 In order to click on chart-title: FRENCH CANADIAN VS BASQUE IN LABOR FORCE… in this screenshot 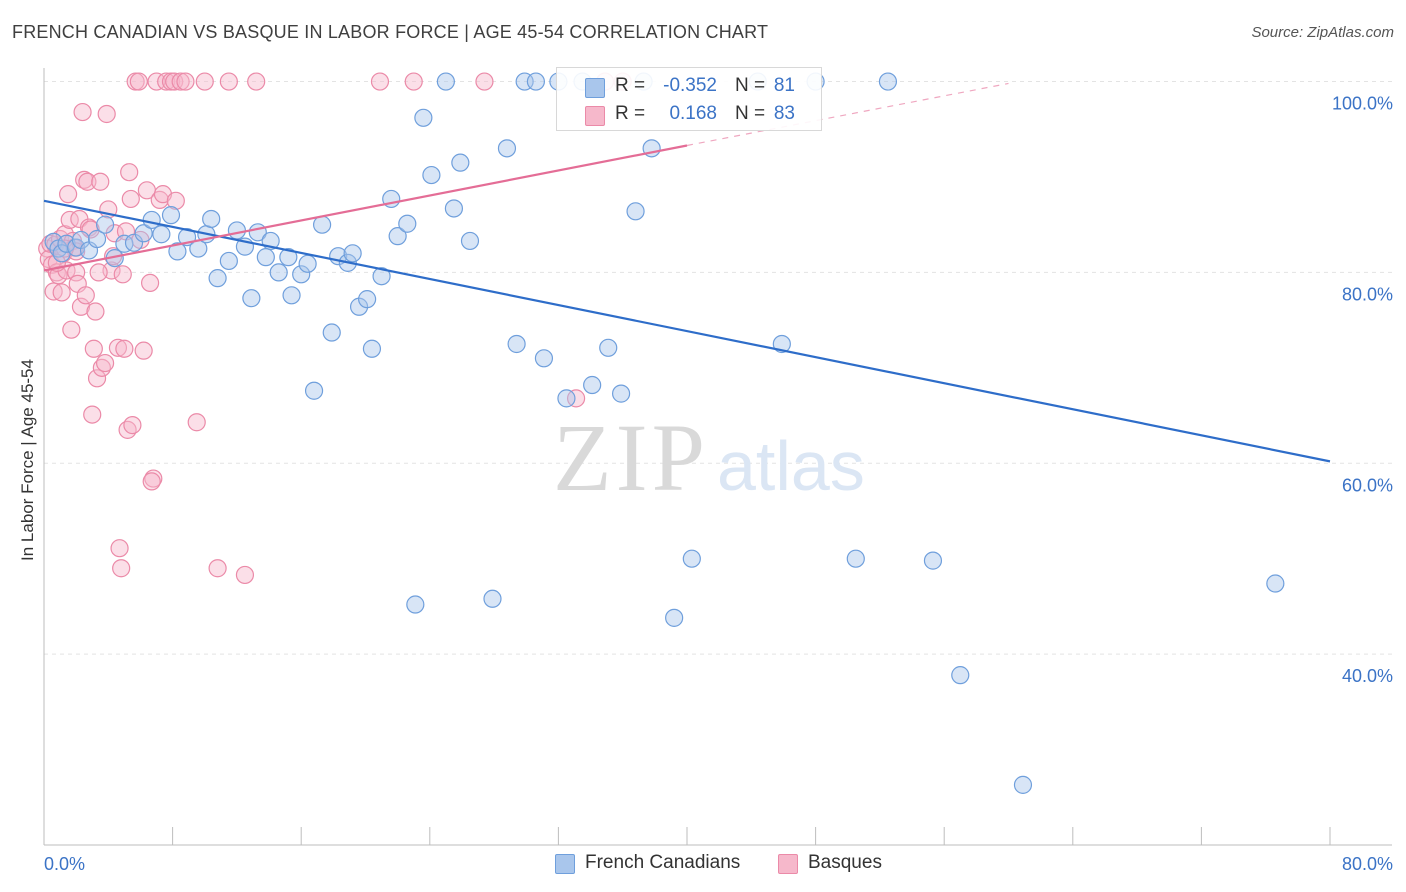, I will do `click(390, 32)`.